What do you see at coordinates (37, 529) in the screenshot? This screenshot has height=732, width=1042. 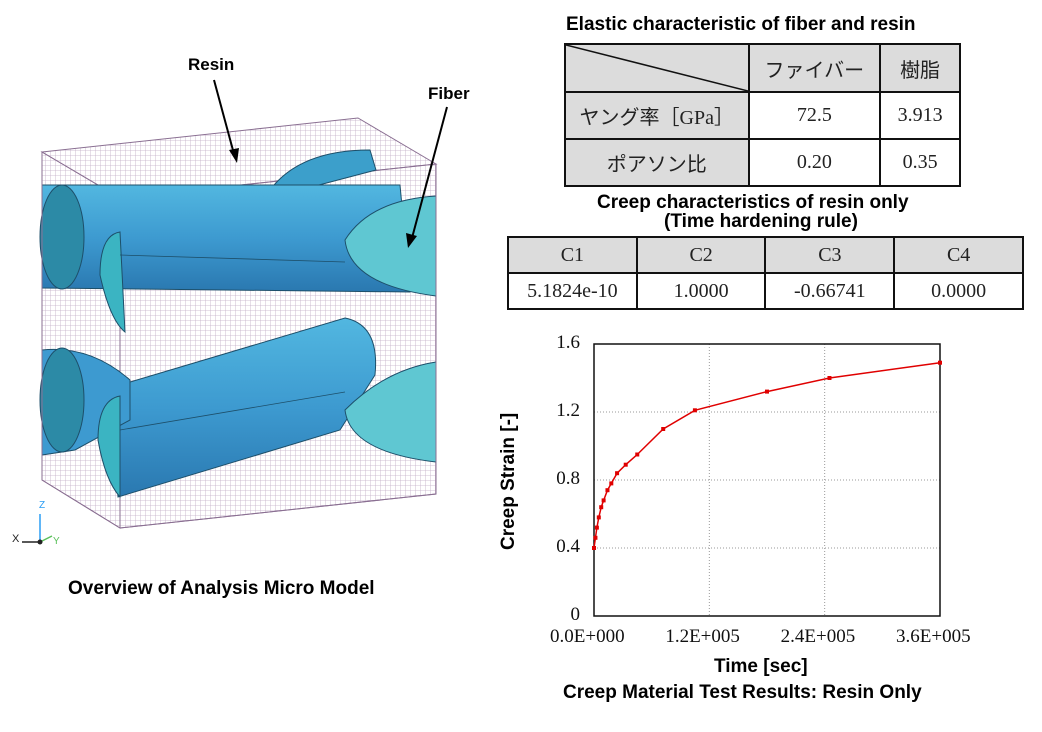 I see `axis-triad` at bounding box center [37, 529].